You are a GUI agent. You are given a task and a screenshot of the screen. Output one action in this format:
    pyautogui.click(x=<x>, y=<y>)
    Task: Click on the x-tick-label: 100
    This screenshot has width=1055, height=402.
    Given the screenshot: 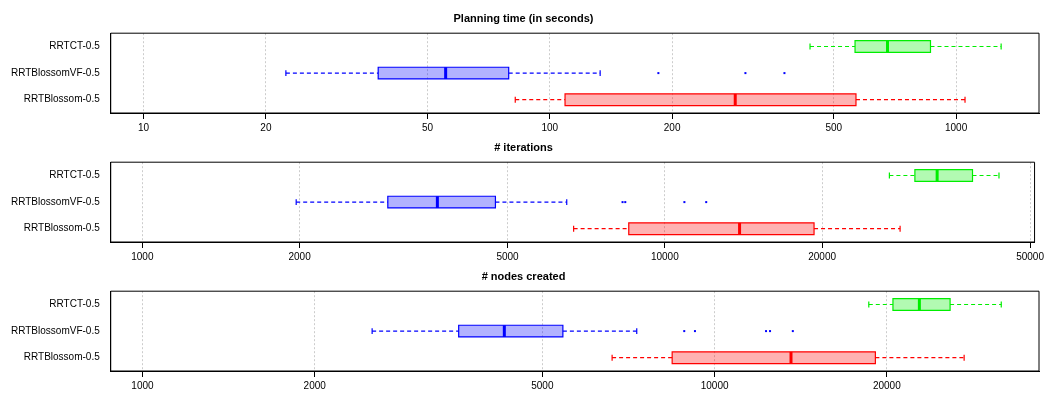 What is the action you would take?
    pyautogui.click(x=550, y=127)
    